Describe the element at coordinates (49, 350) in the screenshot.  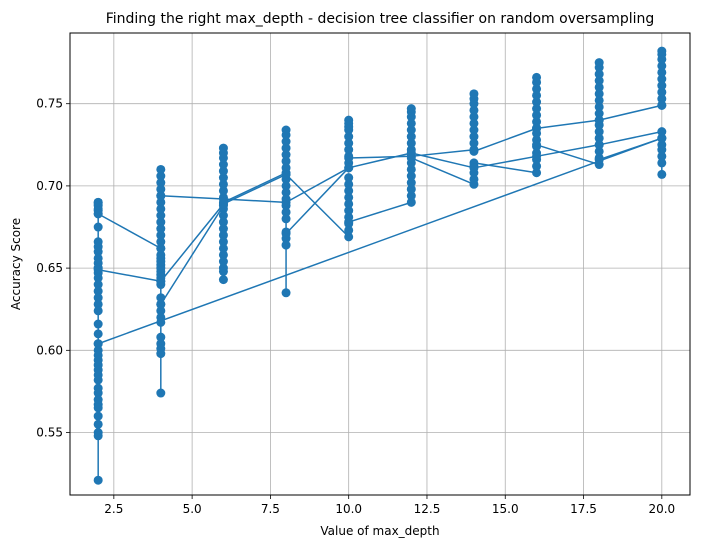
I see `y-tick-label: 0.60` at that location.